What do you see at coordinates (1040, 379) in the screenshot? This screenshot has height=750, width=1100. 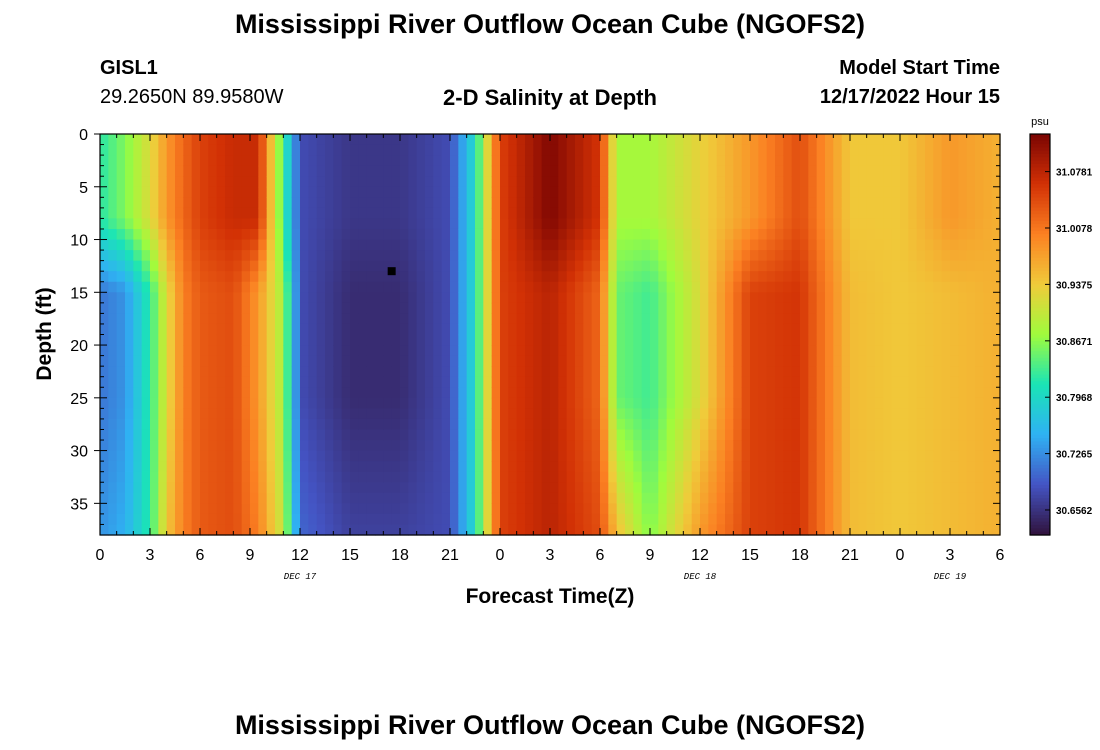 I see `colorbar-segment` at bounding box center [1040, 379].